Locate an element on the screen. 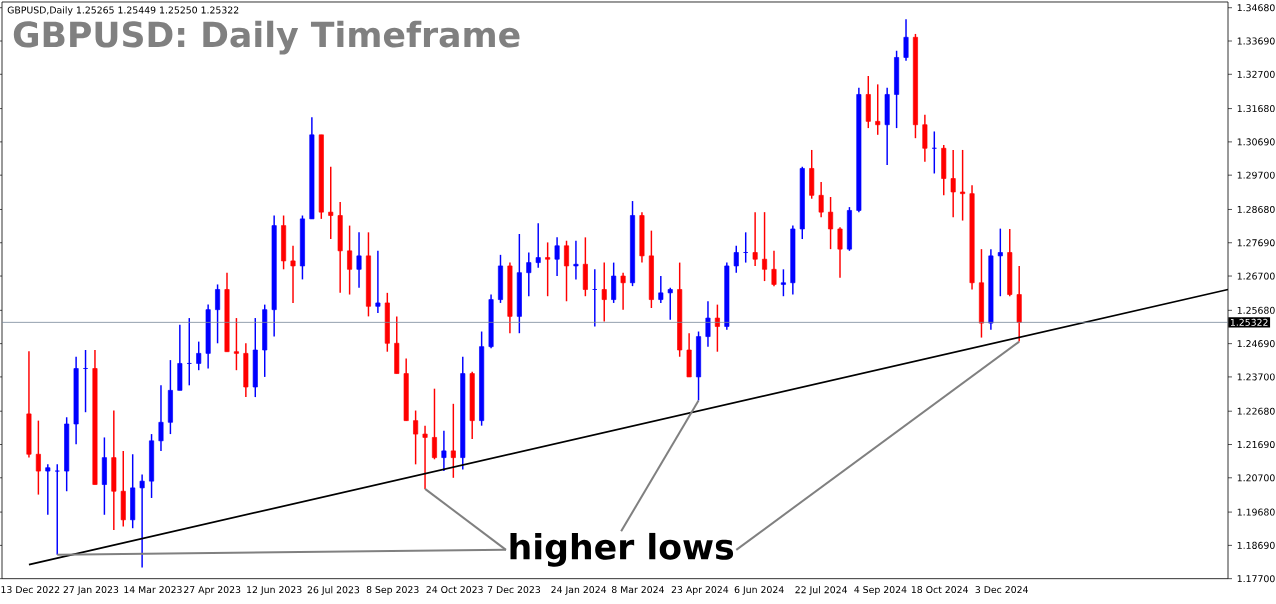 The height and width of the screenshot is (604, 1276). y-tick-label: 1.26700 is located at coordinates (1256, 276).